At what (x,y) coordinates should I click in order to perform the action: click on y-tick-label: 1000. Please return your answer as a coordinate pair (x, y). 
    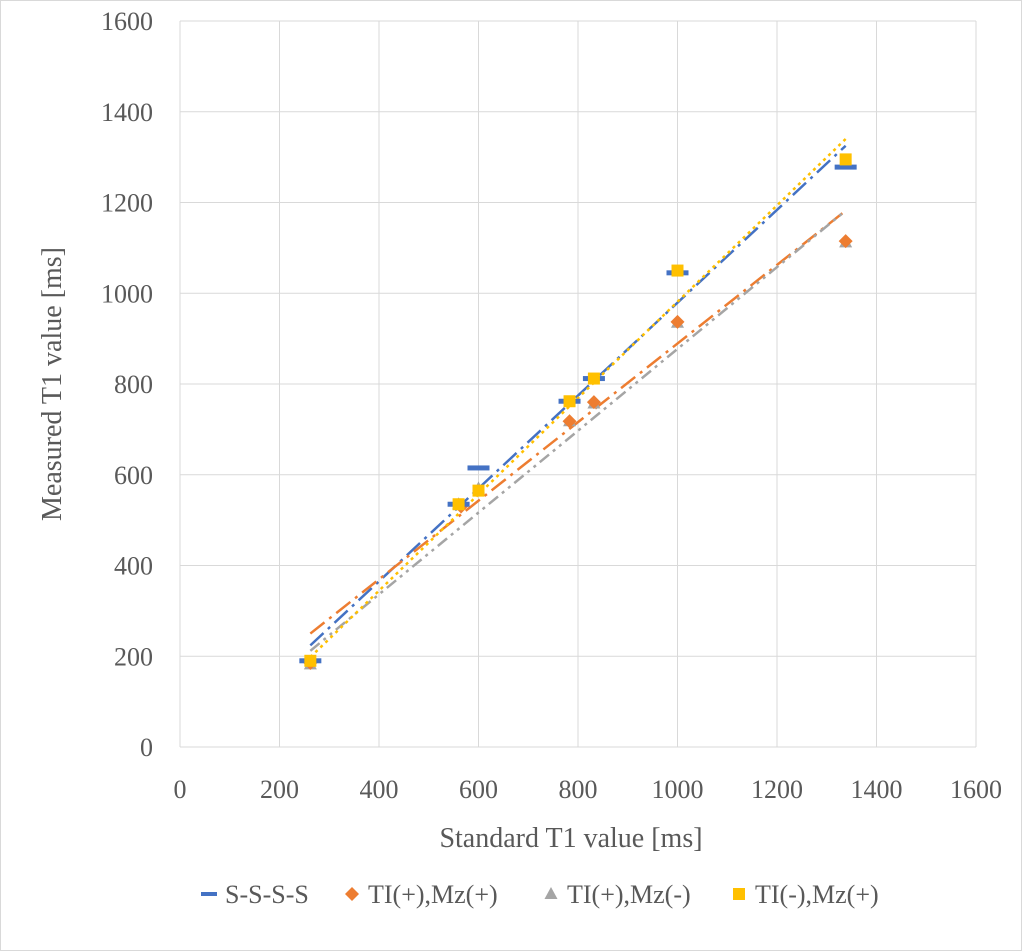
    Looking at the image, I should click on (127, 293).